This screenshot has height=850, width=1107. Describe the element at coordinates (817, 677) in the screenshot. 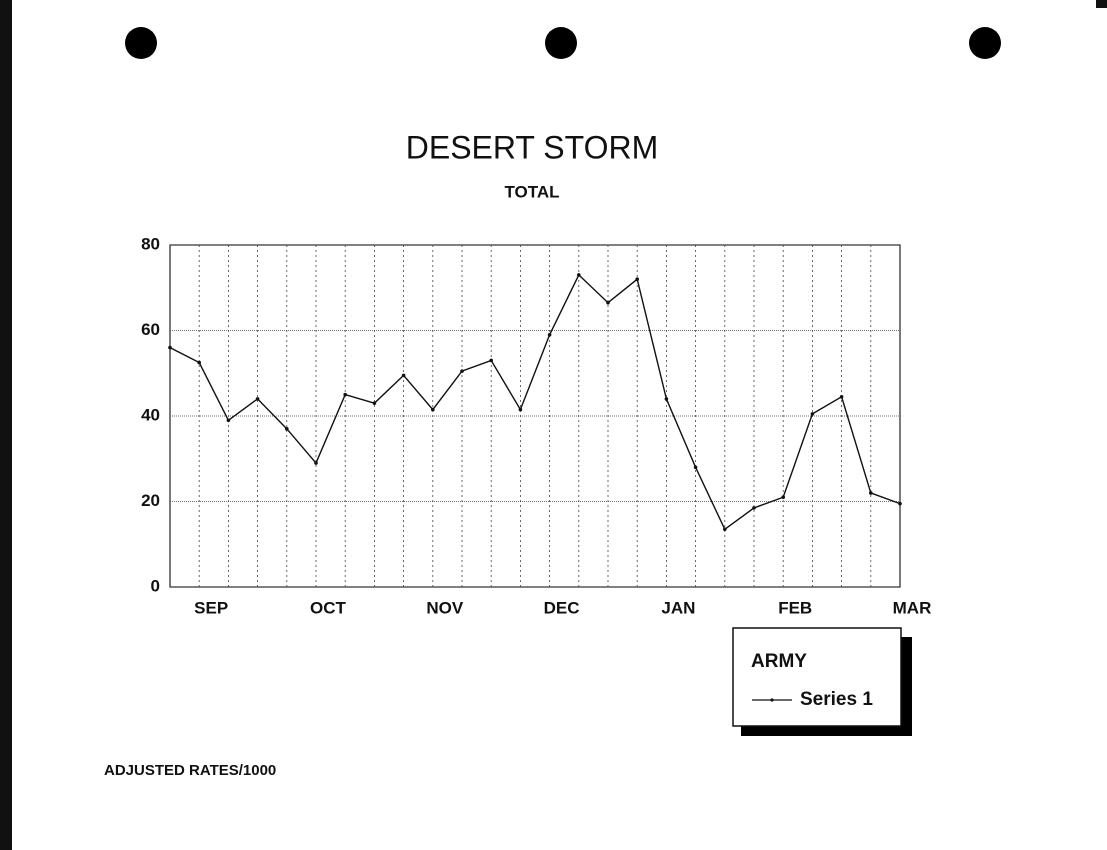

I see `legend-box` at that location.